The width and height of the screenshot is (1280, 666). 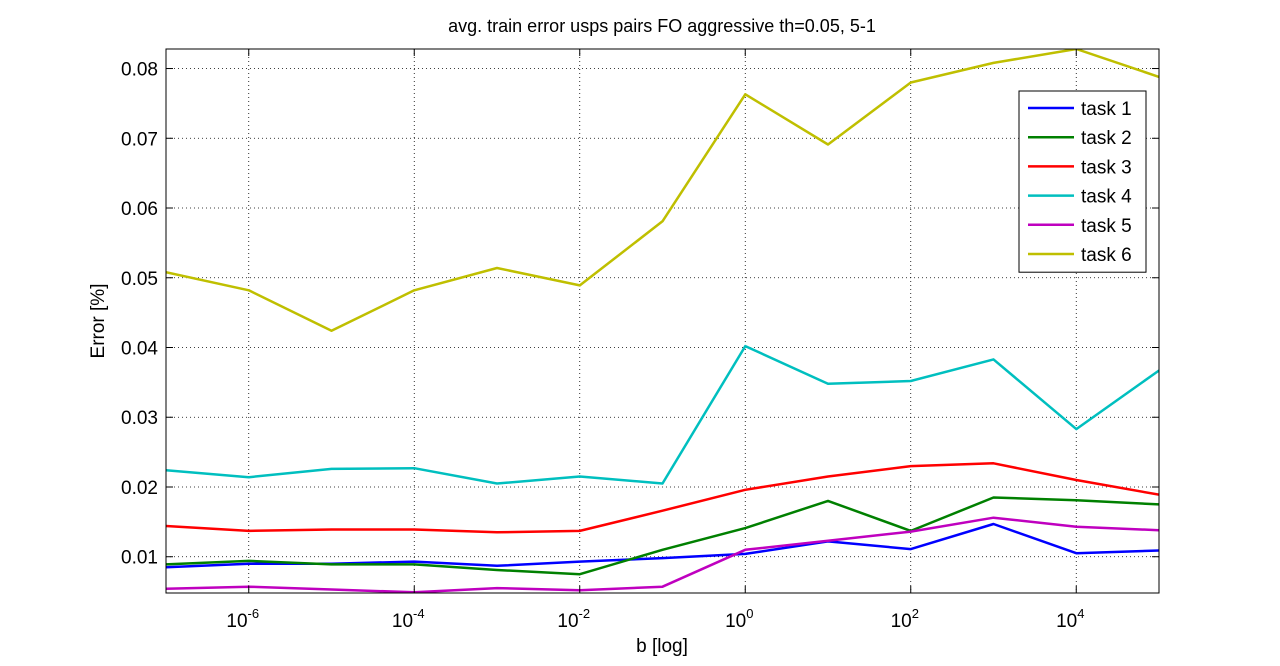 I want to click on x-tick-label: 10⁰, so click(x=739, y=619).